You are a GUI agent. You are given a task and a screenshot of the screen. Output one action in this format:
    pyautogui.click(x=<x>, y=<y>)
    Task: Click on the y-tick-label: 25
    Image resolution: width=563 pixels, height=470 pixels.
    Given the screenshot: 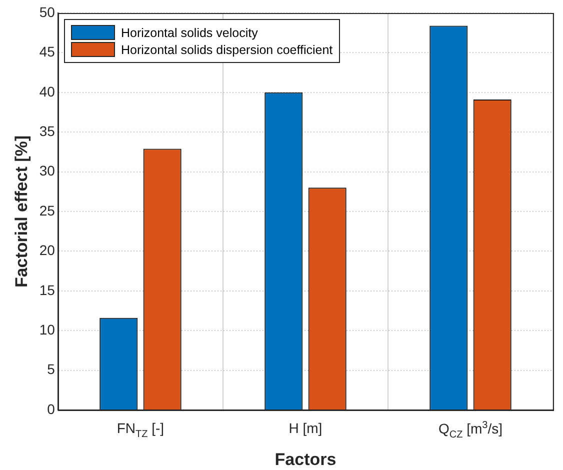 What is the action you would take?
    pyautogui.click(x=47, y=210)
    